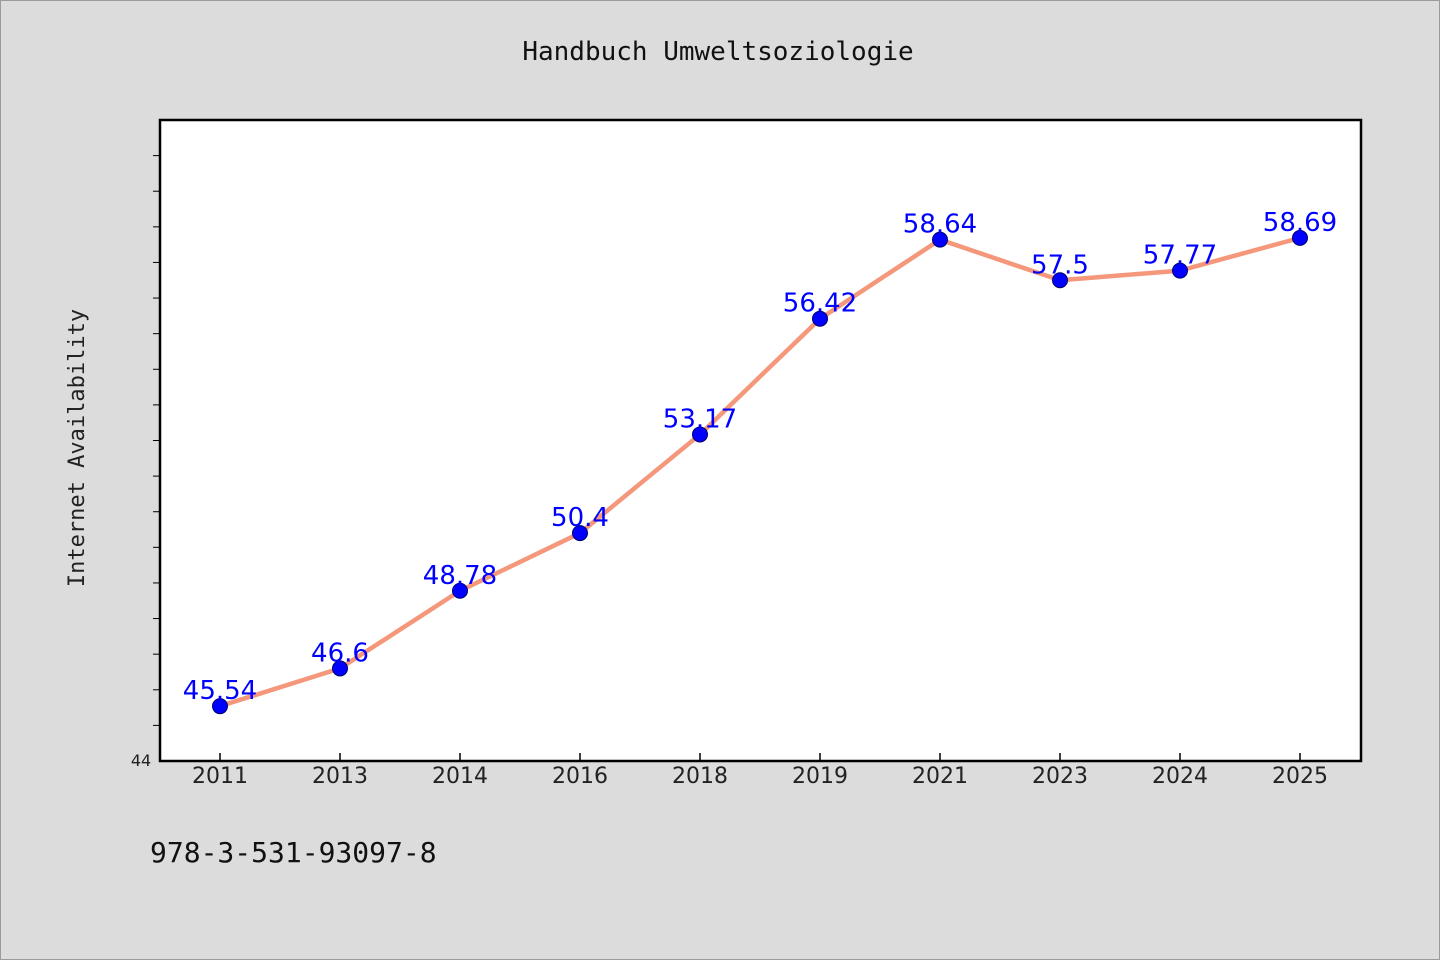 Image resolution: width=1440 pixels, height=960 pixels. I want to click on x-axis-tick-label: 2019, so click(820, 776).